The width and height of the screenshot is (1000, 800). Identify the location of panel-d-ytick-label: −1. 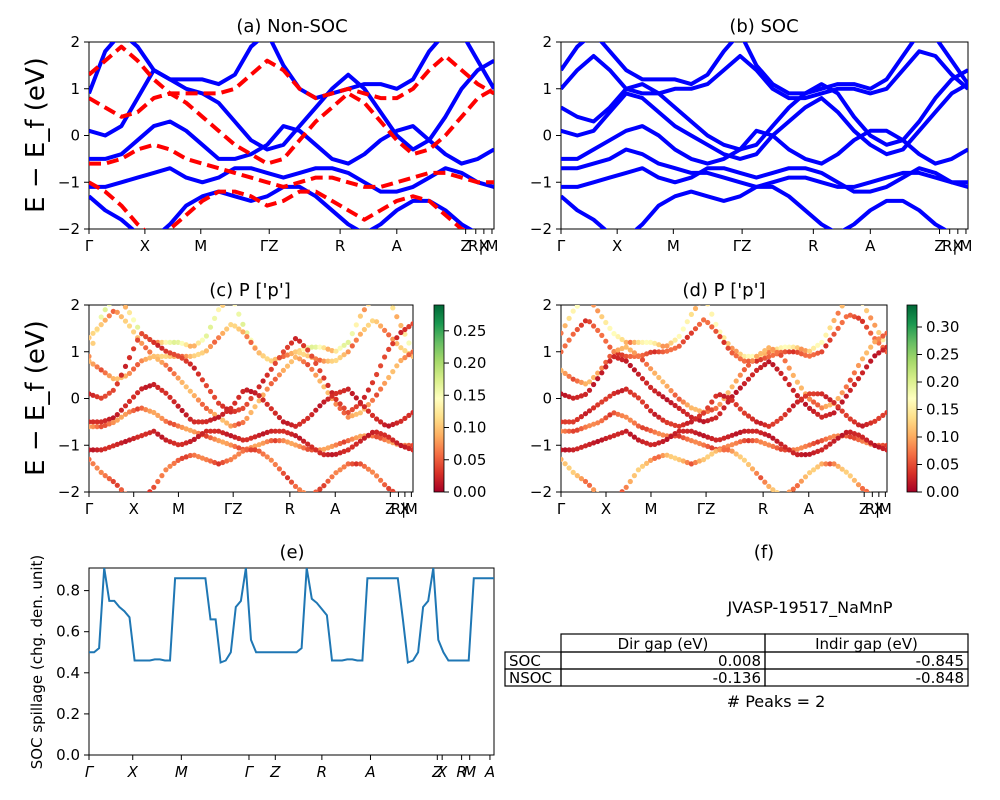
(541, 445).